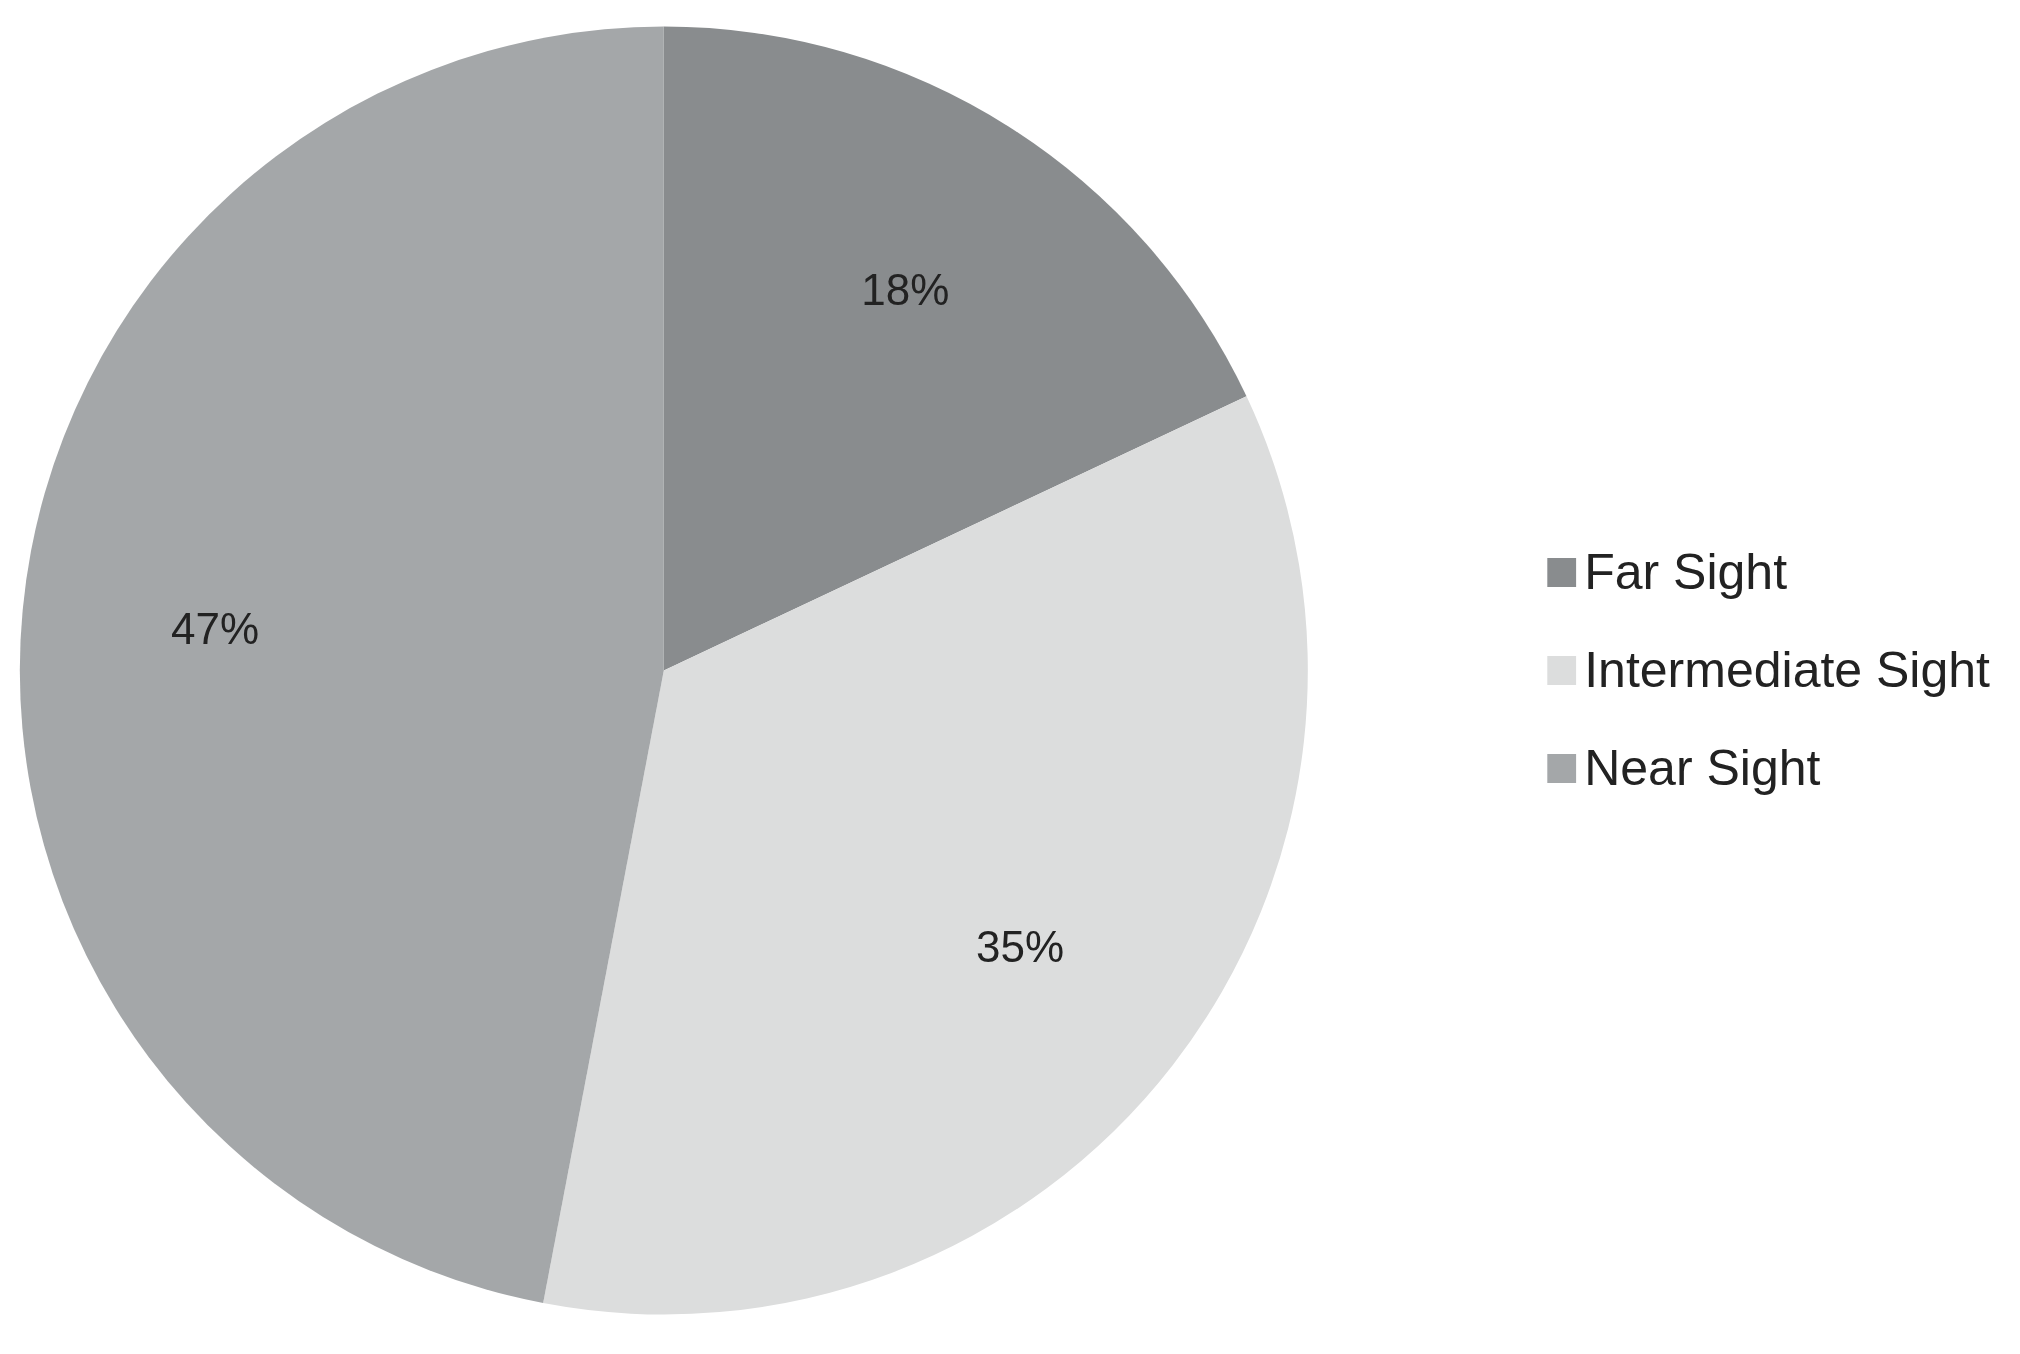 Image resolution: width=2020 pixels, height=1354 pixels. I want to click on data-label: 18%, so click(905, 290).